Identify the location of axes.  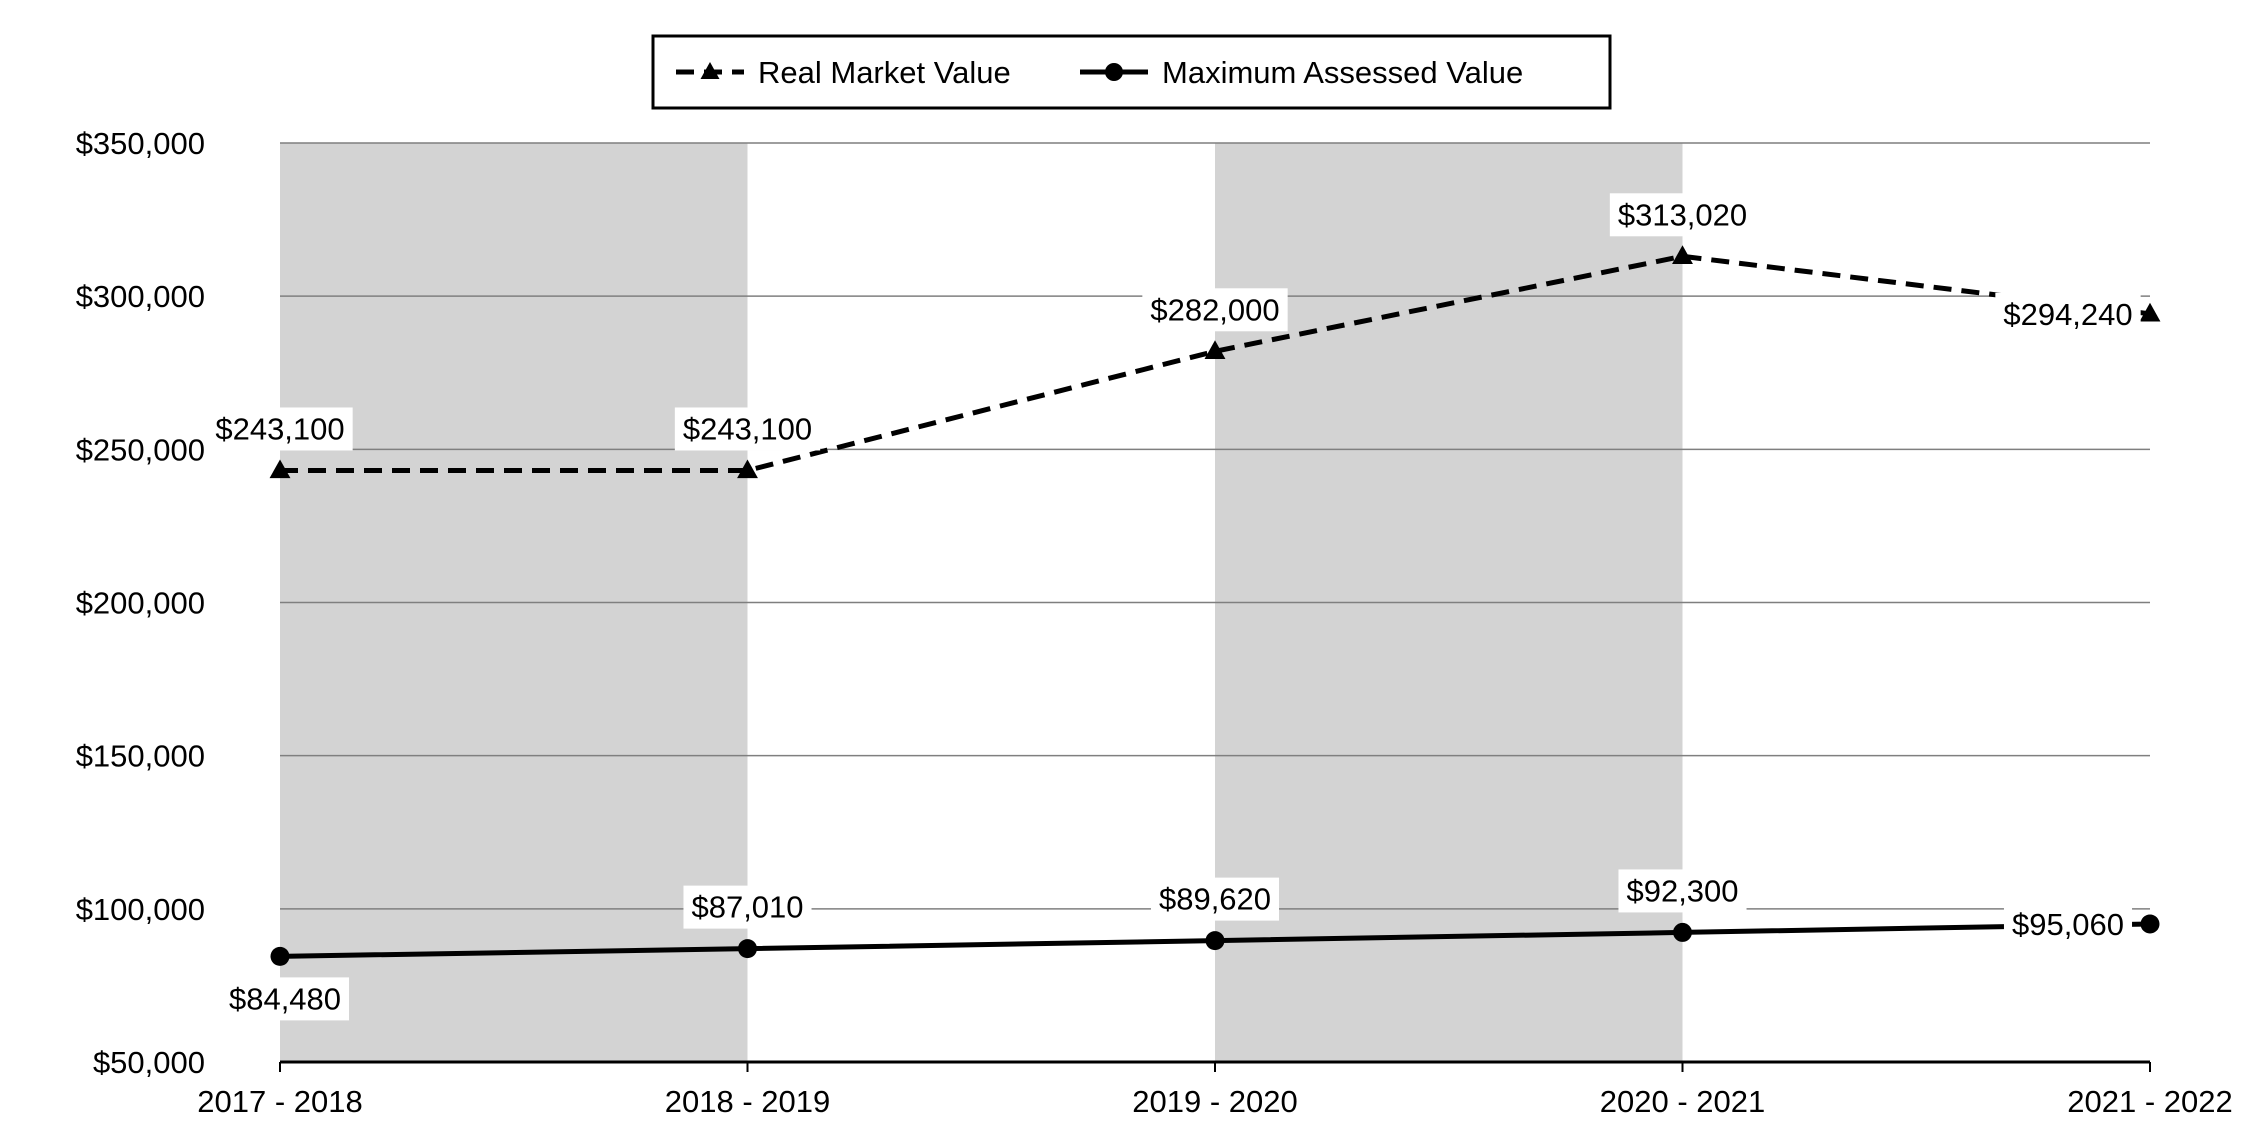
(1215, 1066).